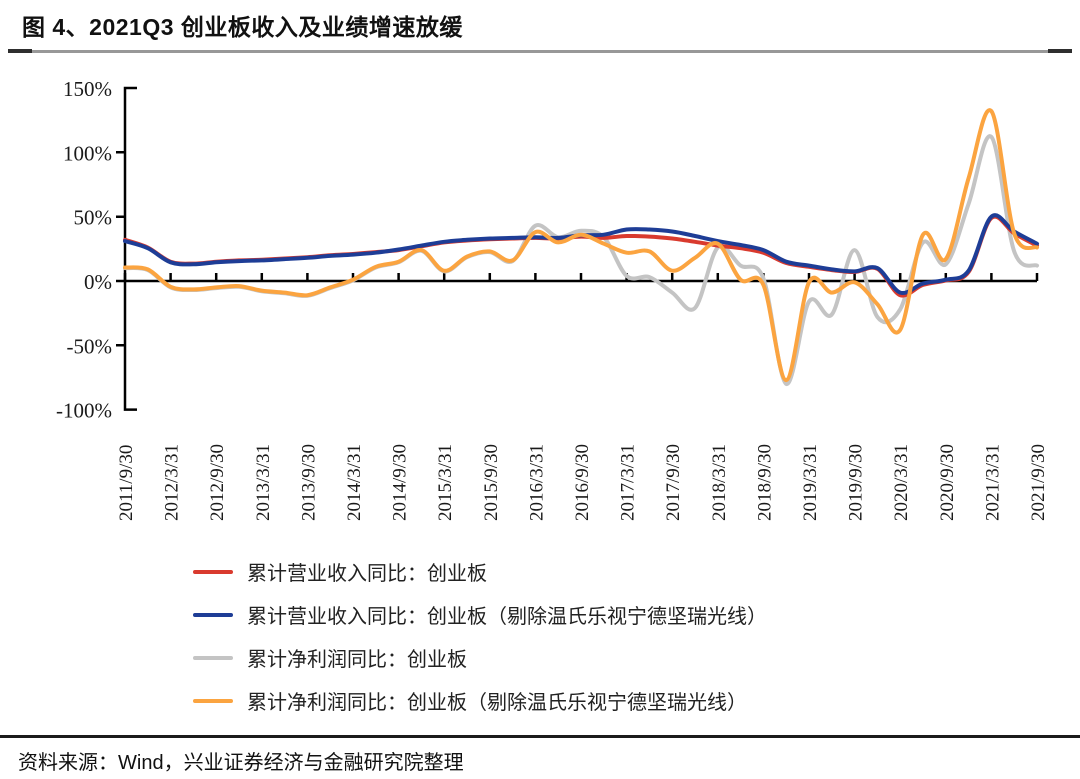  Describe the element at coordinates (367, 574) in the screenshot. I see `legend-label: 累计营业收入同比：创业板` at that location.